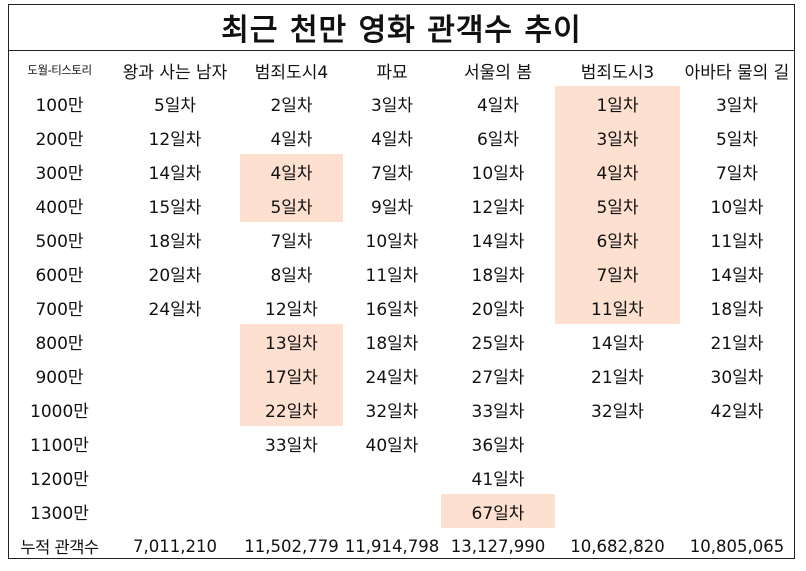 The width and height of the screenshot is (806, 571). I want to click on table-cell: 13일차, so click(291, 341).